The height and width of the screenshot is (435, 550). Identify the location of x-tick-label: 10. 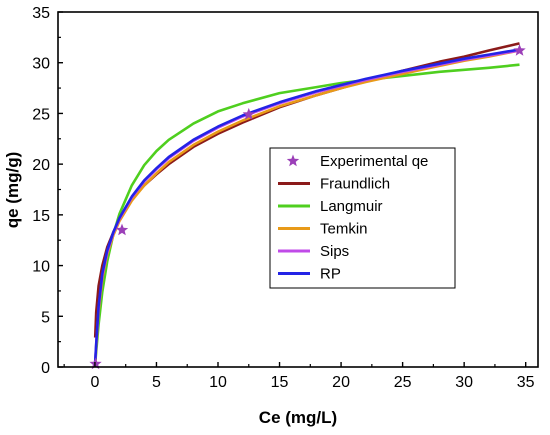
(218, 382).